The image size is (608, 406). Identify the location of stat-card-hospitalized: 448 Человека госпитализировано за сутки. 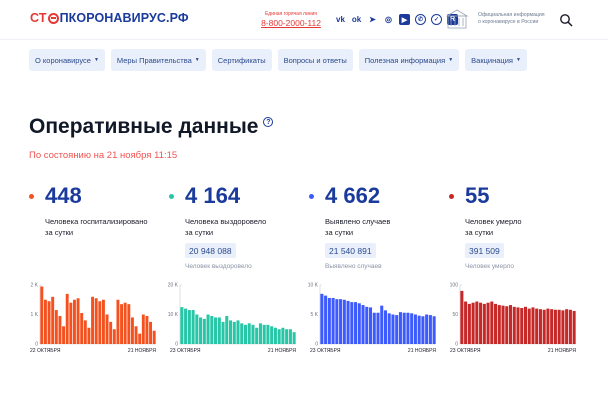
(99, 283).